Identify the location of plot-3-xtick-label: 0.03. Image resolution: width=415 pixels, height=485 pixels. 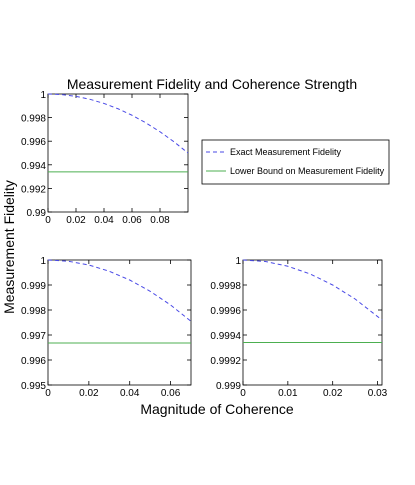
(378, 393).